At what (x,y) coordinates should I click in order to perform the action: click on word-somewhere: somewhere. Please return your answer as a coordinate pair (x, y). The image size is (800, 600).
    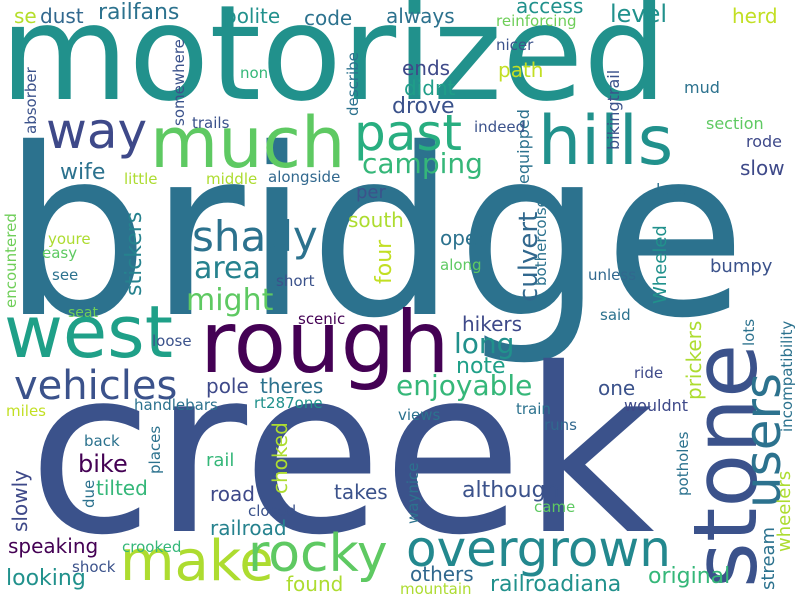
    Looking at the image, I should click on (179, 82).